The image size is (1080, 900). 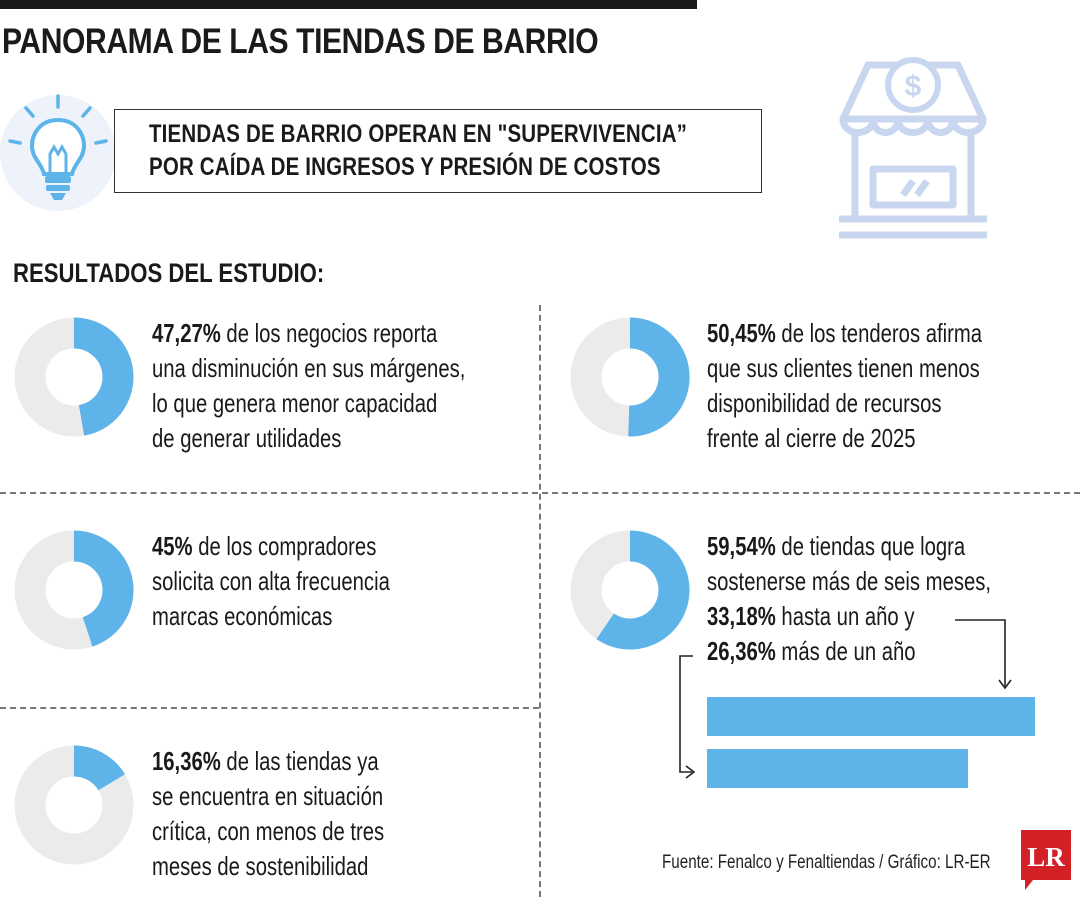 What do you see at coordinates (260, 866) in the screenshot?
I see `stat-text: meses de sostenibilidad` at bounding box center [260, 866].